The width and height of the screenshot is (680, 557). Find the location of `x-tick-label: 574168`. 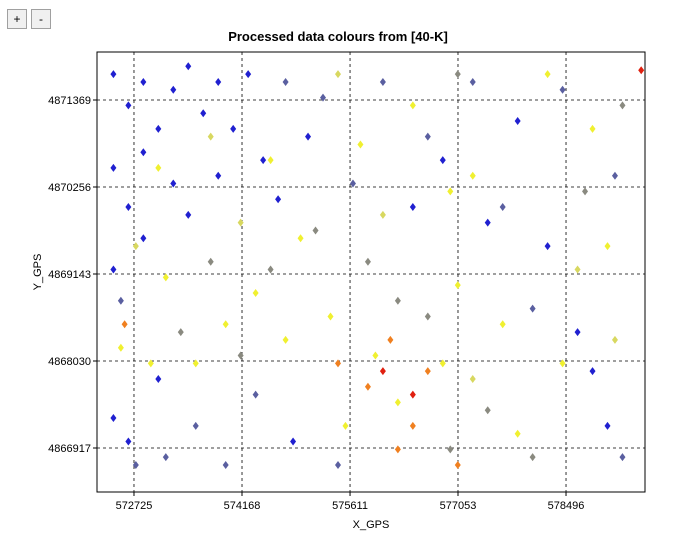

x-tick-label: 574168 is located at coordinates (242, 506).